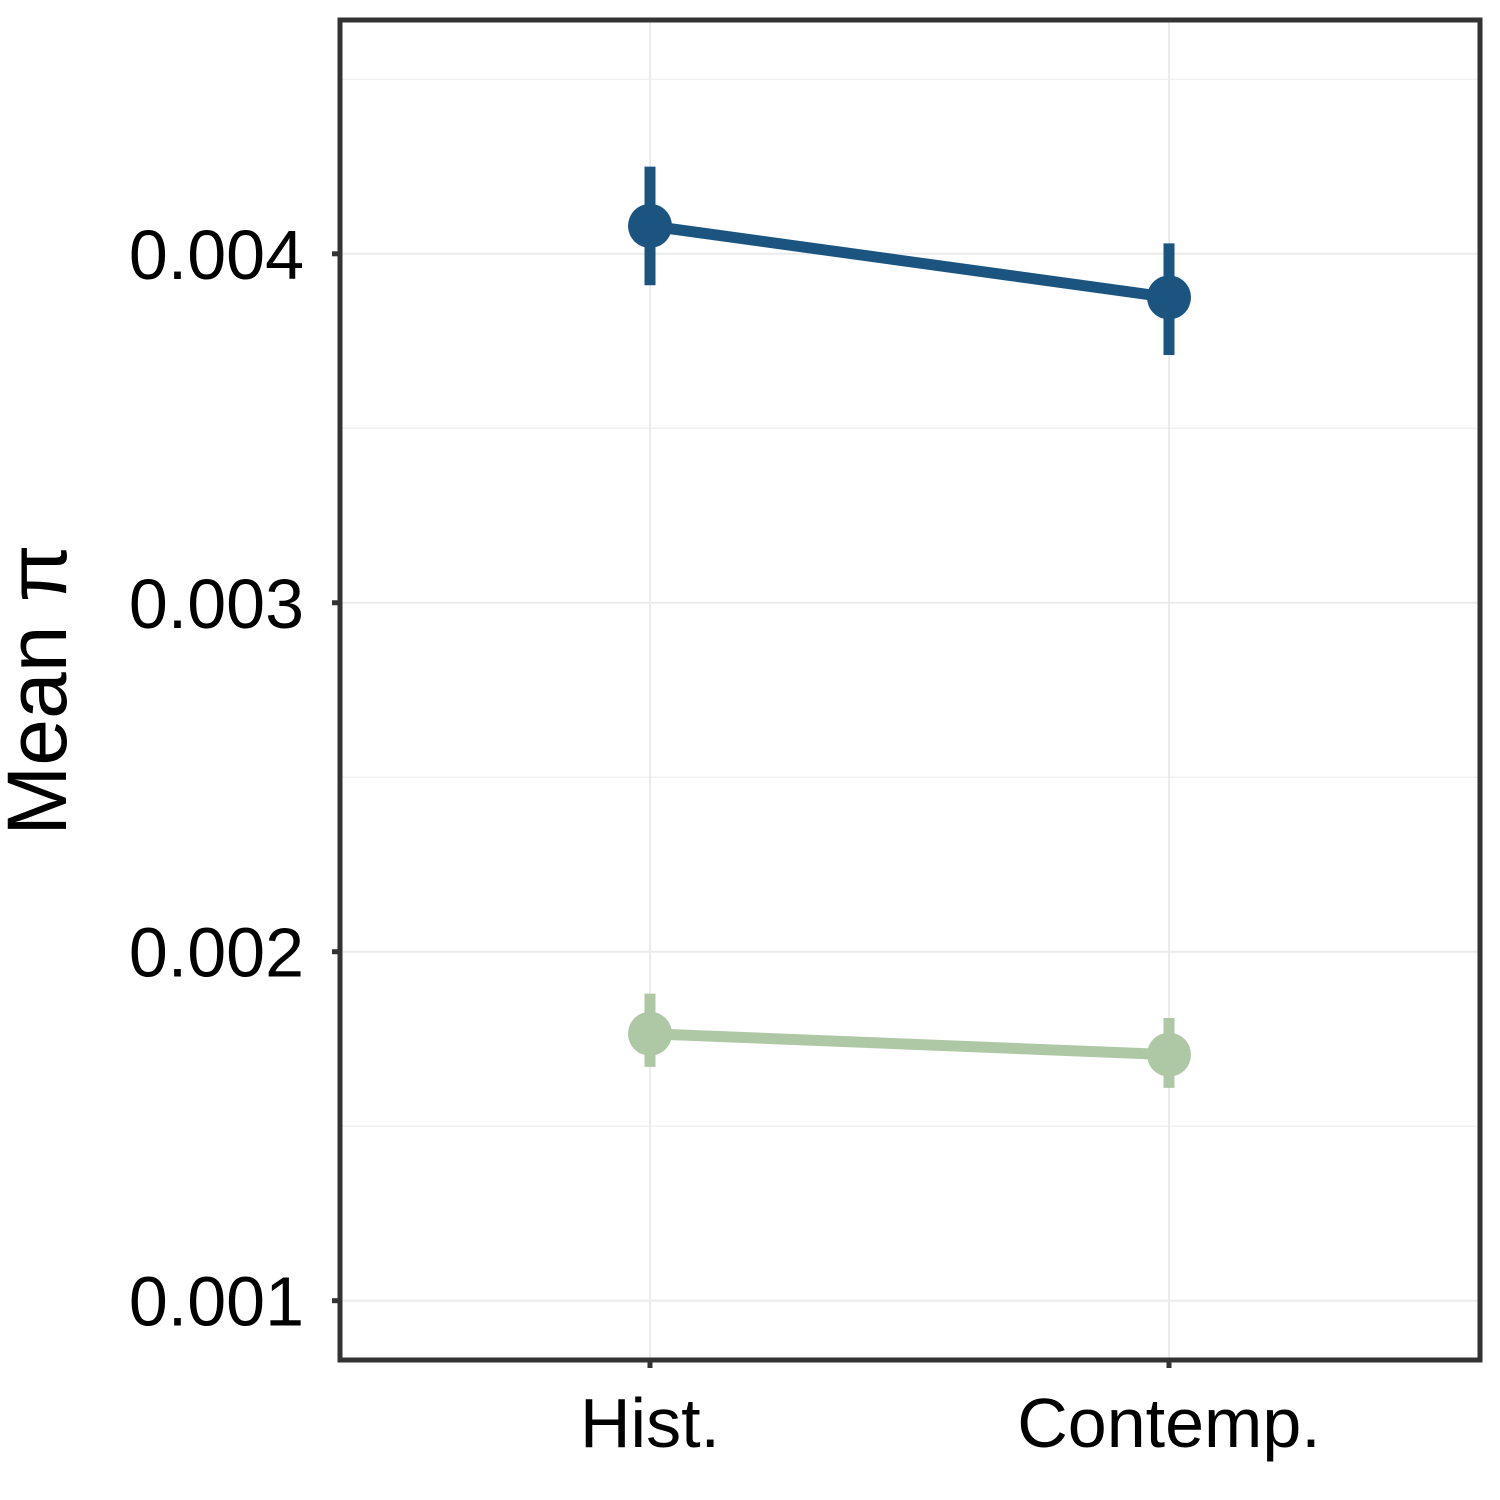 The width and height of the screenshot is (1500, 1500). What do you see at coordinates (650, 1423) in the screenshot?
I see `x-tick-label: Hist.` at bounding box center [650, 1423].